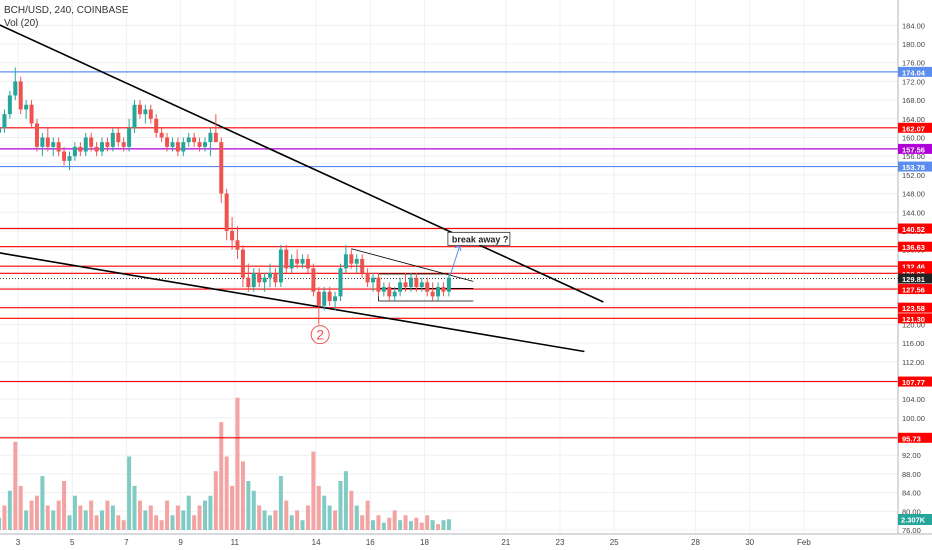  What do you see at coordinates (292, 302) in the screenshot?
I see `lower-trend-line` at bounding box center [292, 302].